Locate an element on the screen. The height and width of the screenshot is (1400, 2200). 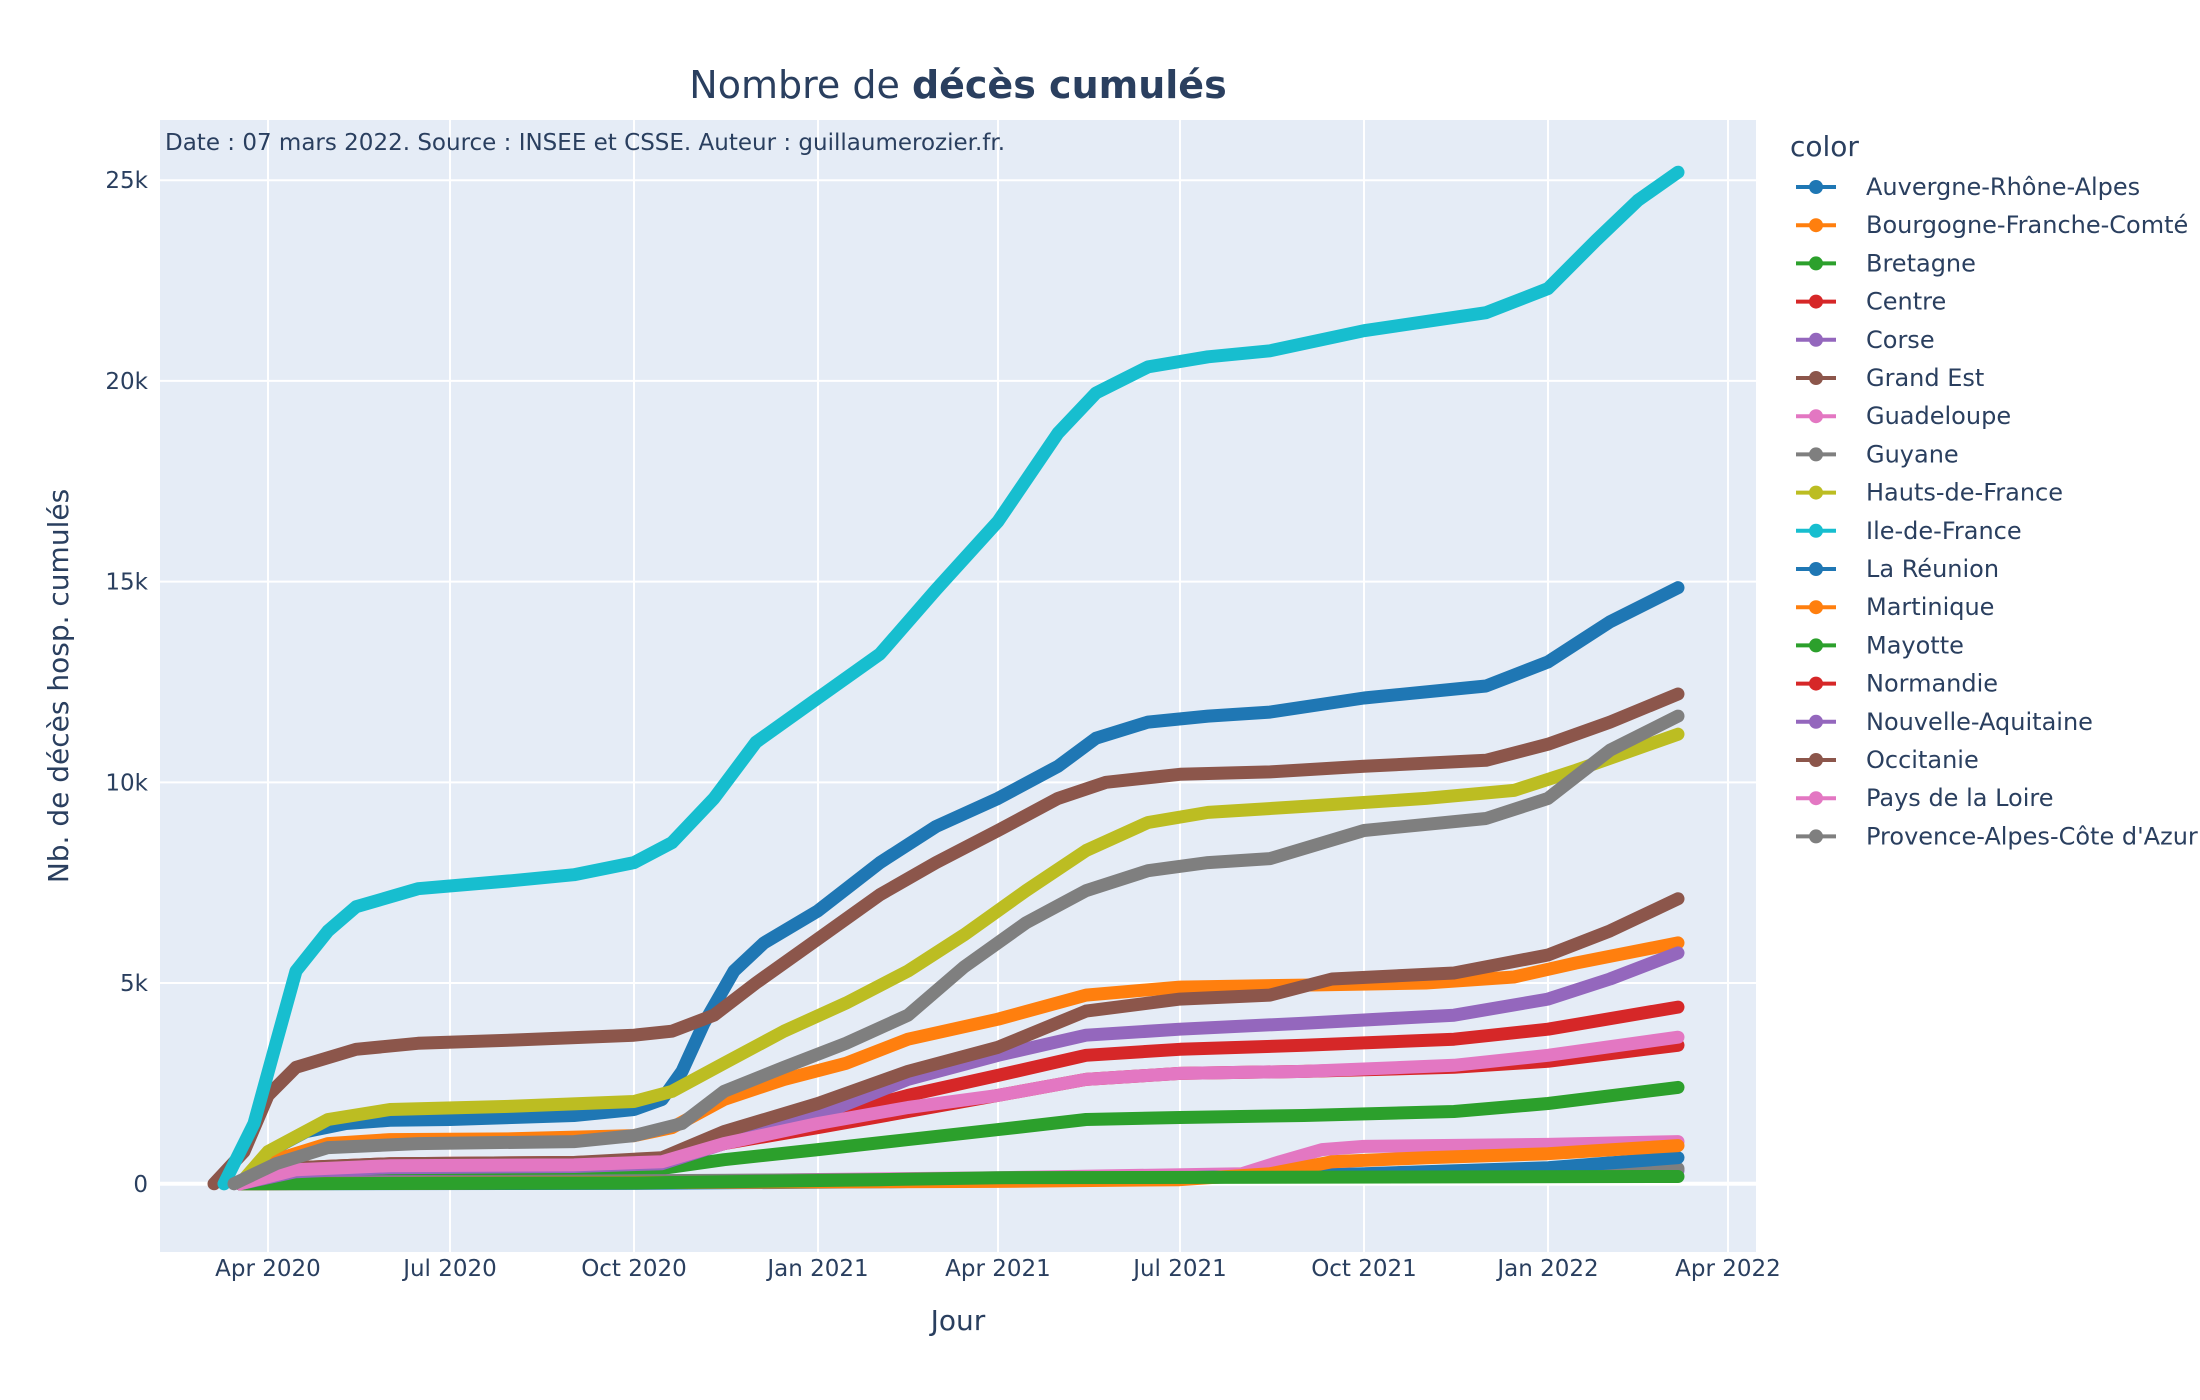
legend-title: color is located at coordinates (1824, 146).